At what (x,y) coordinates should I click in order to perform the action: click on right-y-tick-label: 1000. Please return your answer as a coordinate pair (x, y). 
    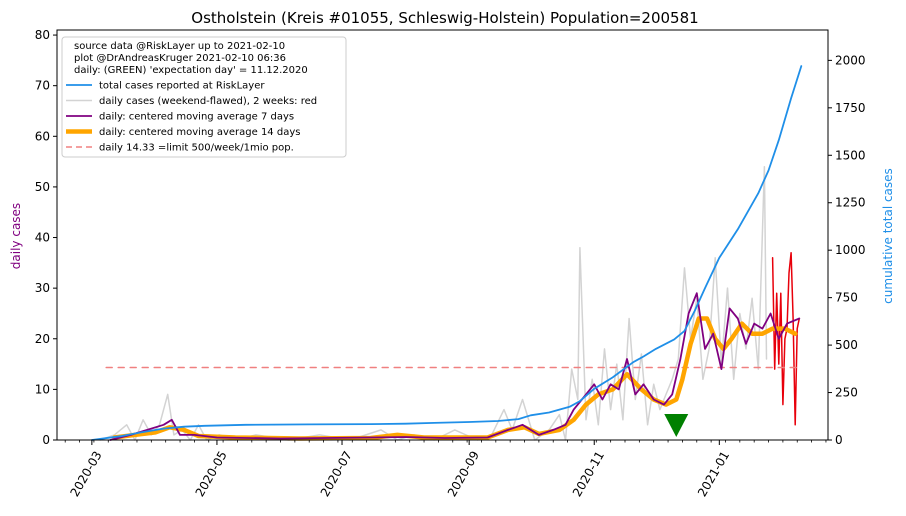
    Looking at the image, I should click on (850, 250).